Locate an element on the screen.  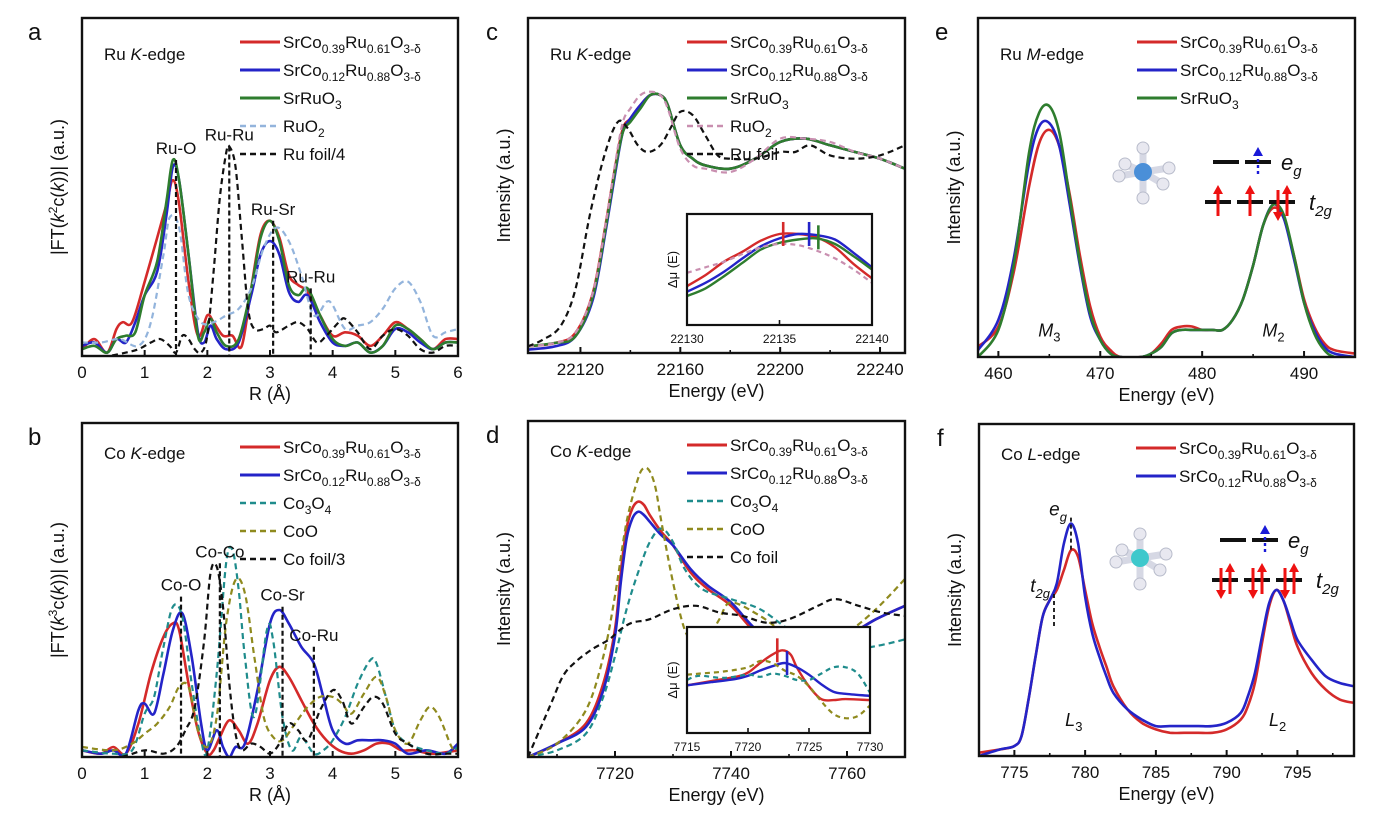
x-tick-label: 22200 is located at coordinates (780, 369).